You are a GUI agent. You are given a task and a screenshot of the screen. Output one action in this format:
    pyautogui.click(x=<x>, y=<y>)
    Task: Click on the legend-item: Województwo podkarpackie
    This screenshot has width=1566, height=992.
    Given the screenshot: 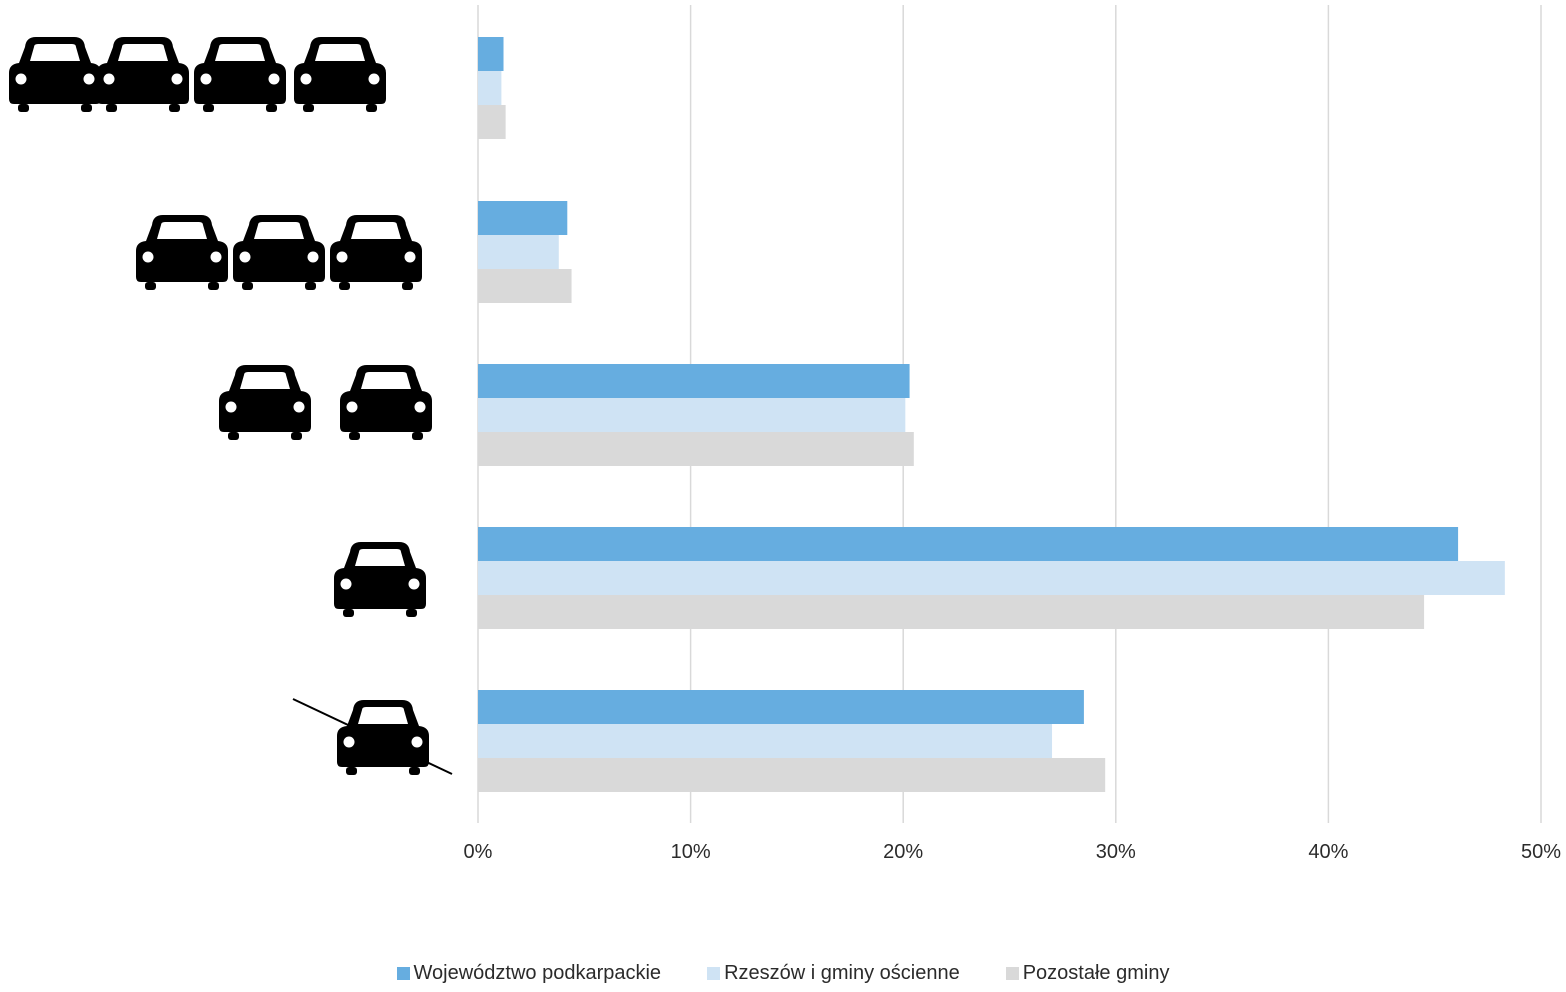 What is the action you would take?
    pyautogui.click(x=529, y=973)
    